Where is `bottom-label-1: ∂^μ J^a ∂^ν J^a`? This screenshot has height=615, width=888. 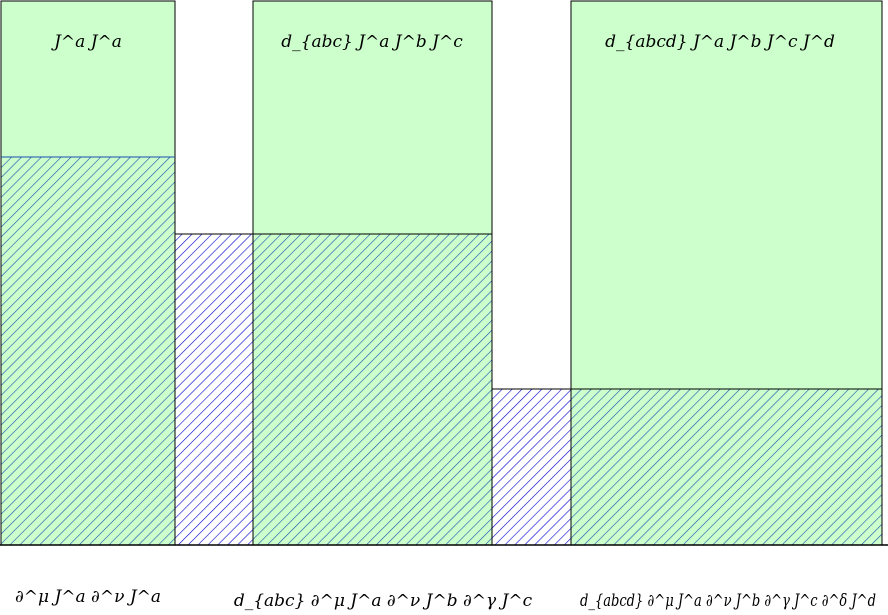 bottom-label-1: ∂^μ J^a ∂^ν J^a is located at coordinates (88, 597).